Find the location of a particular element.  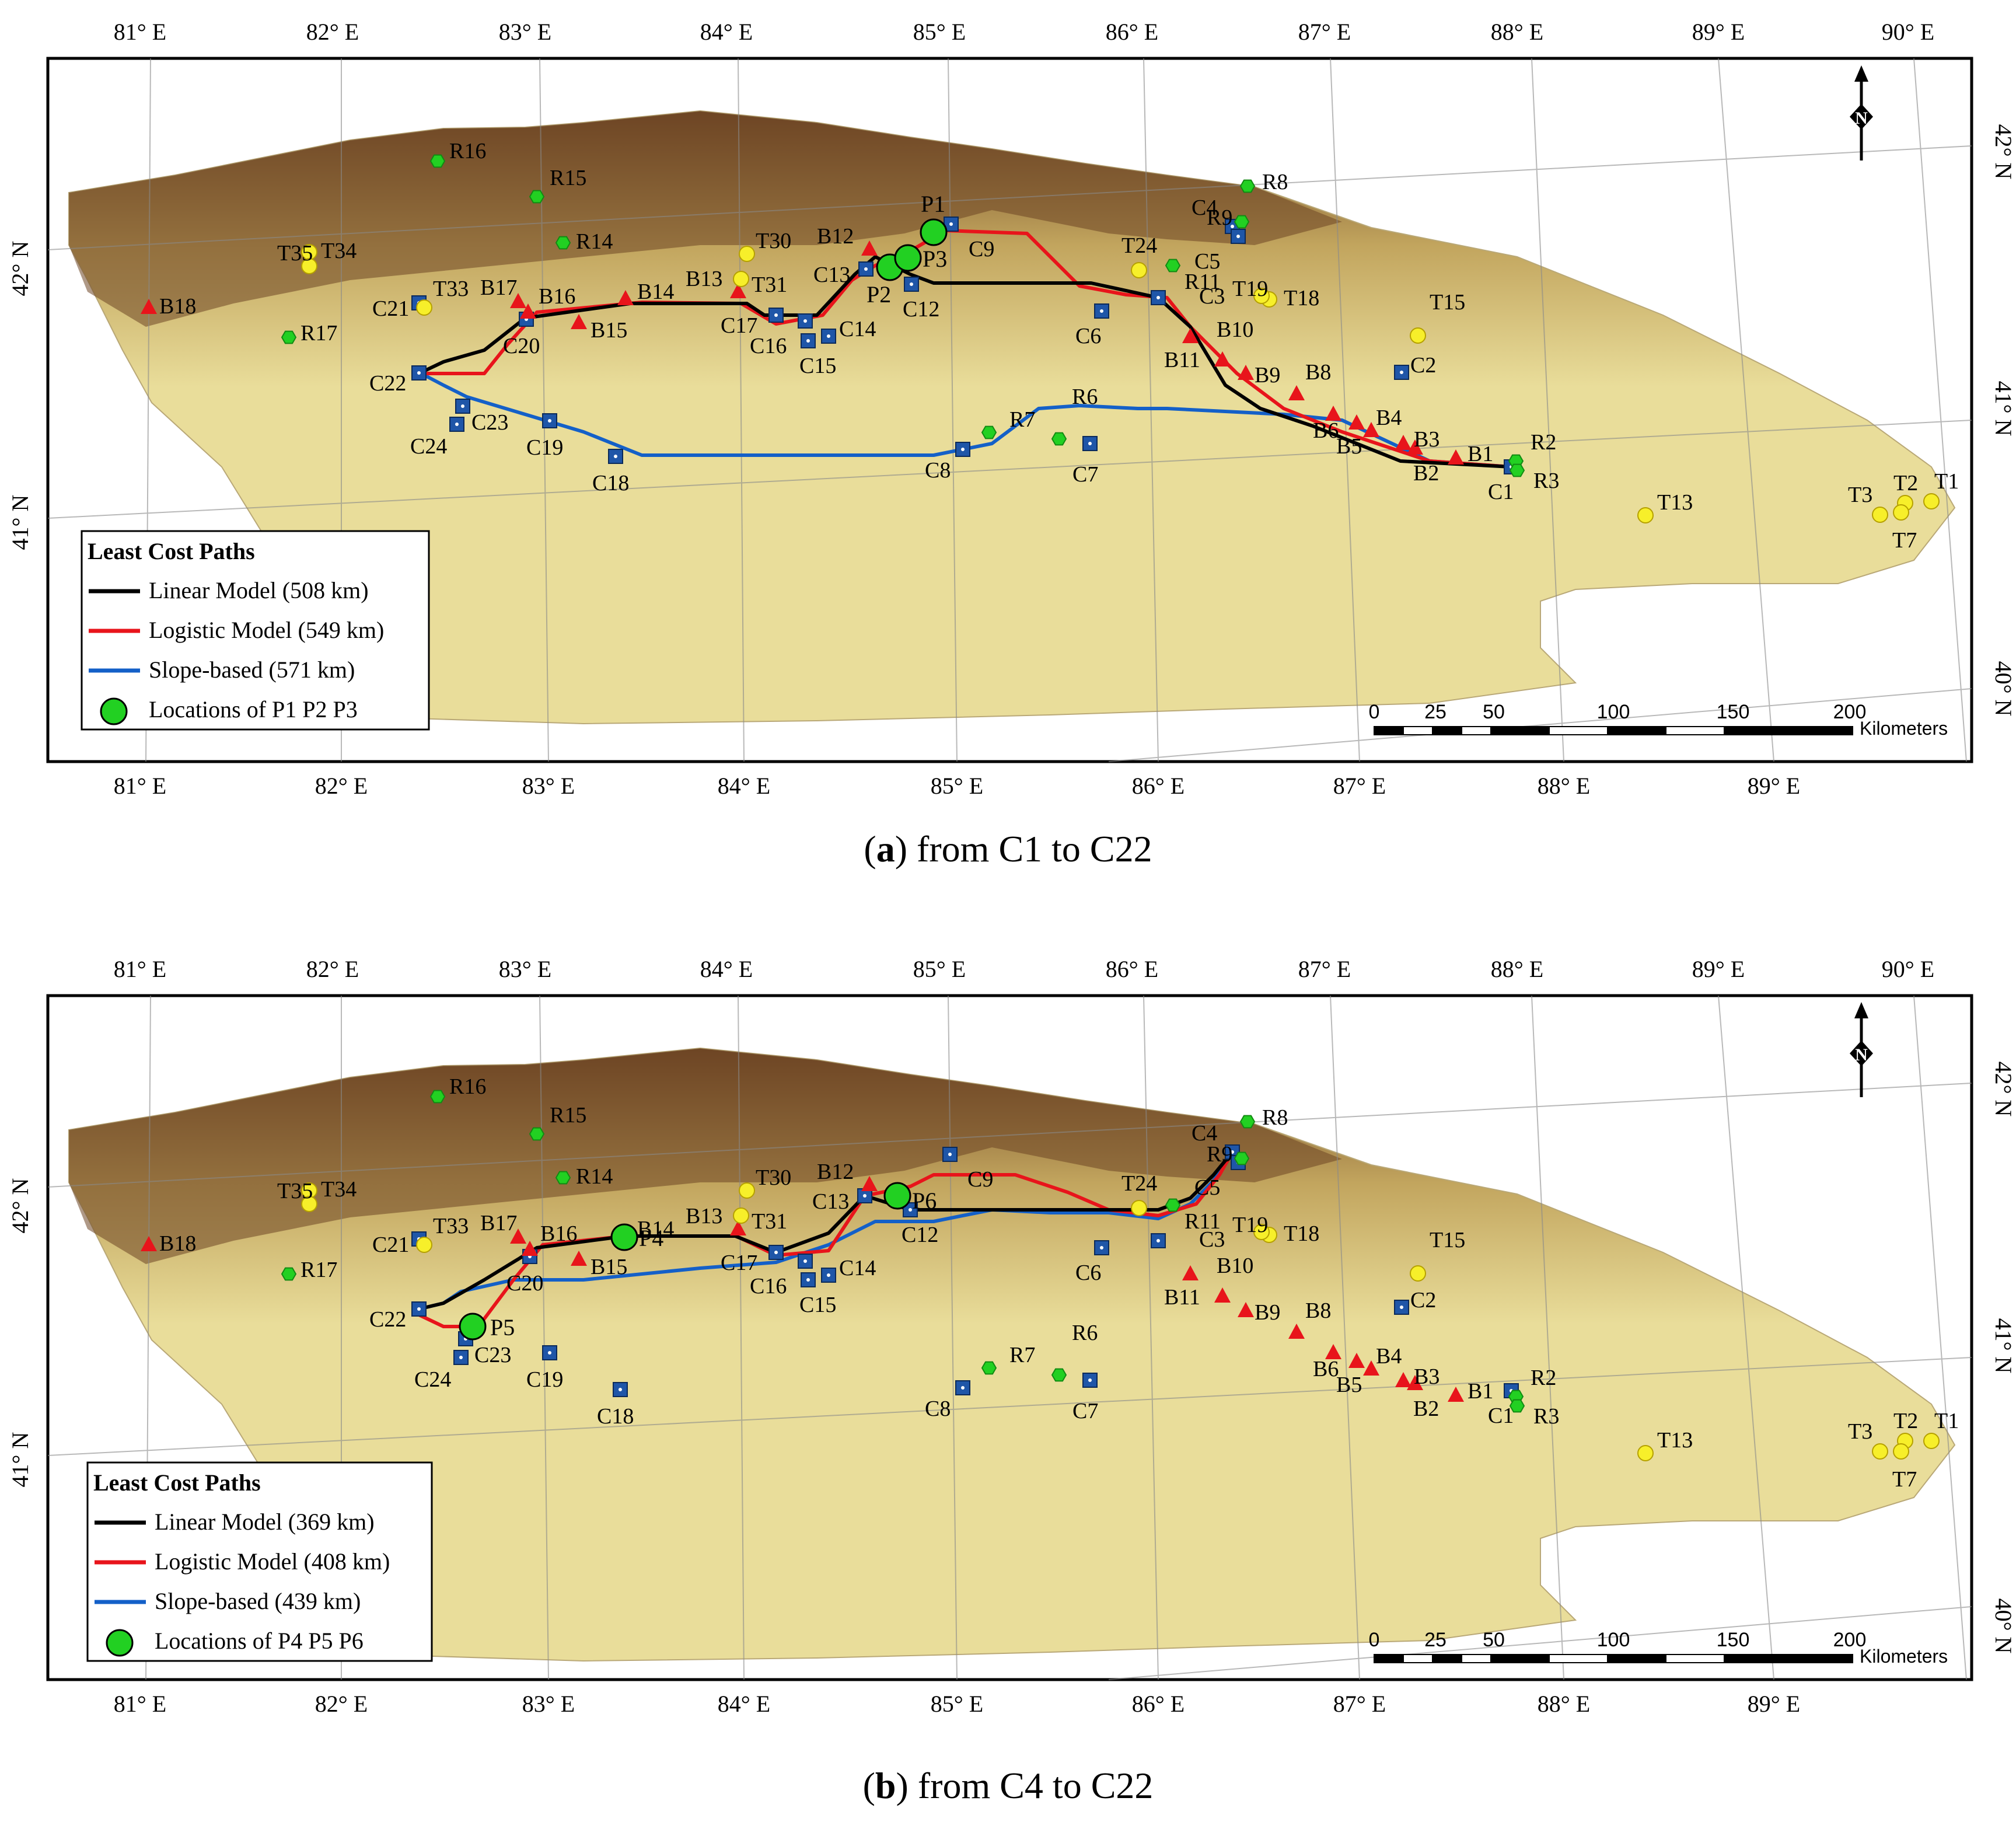

lon-label-top: 85° E is located at coordinates (940, 969).